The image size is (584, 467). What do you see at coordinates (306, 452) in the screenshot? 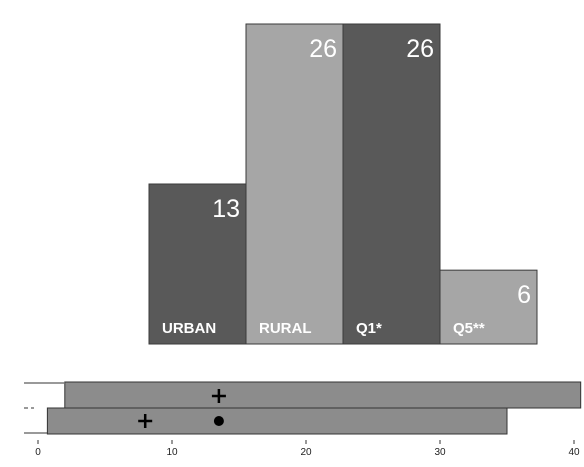
I see `x-tick-label-2: 20` at bounding box center [306, 452].